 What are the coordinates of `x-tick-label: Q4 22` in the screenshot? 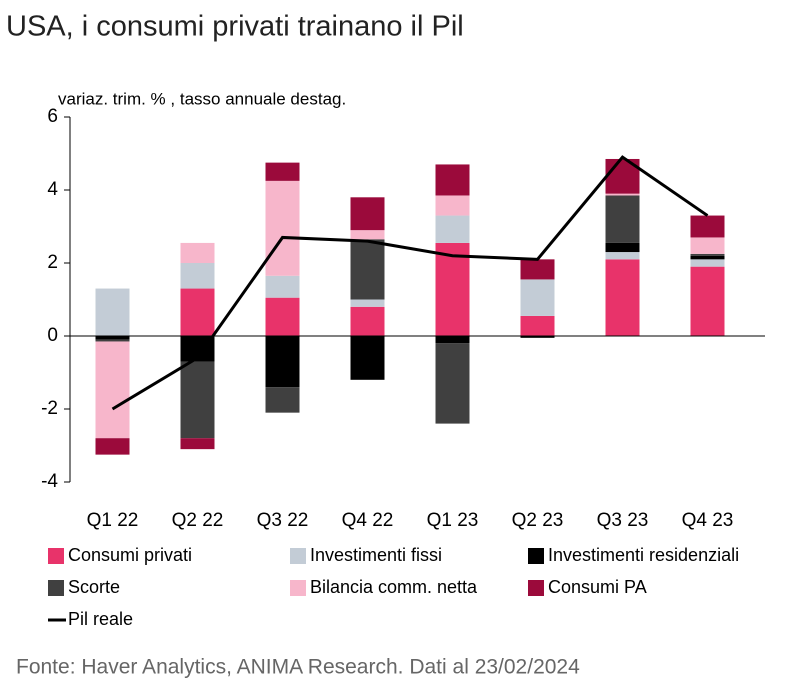 It's located at (368, 520).